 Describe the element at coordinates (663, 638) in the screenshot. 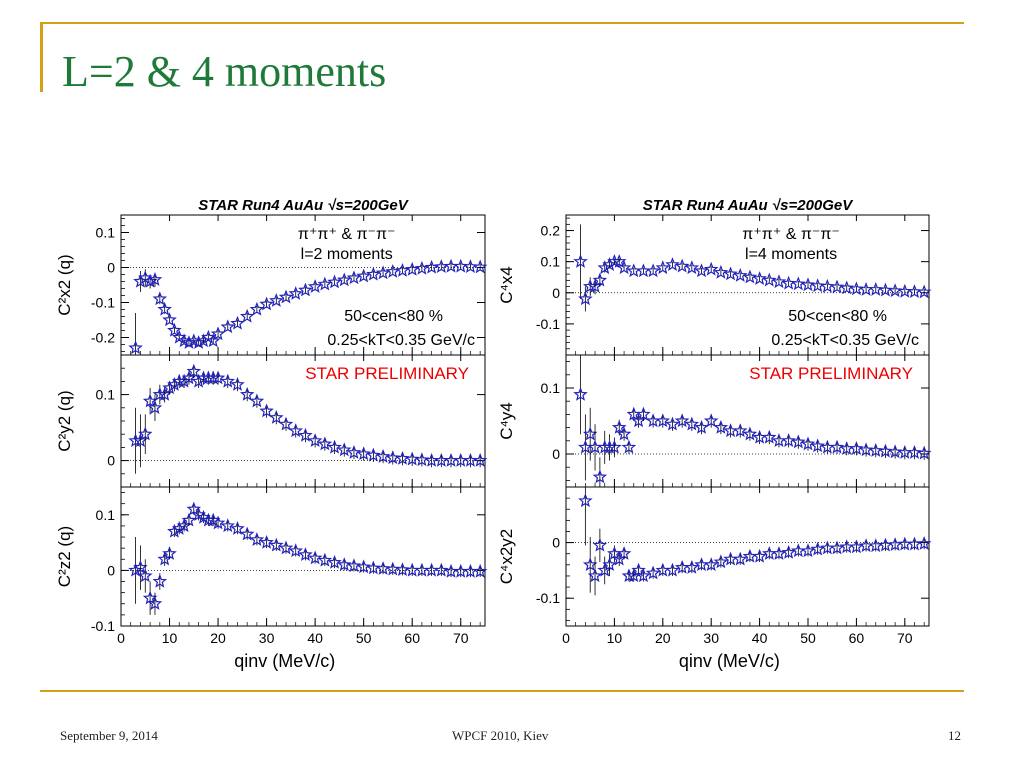

I see `x-tick-label: 20` at that location.